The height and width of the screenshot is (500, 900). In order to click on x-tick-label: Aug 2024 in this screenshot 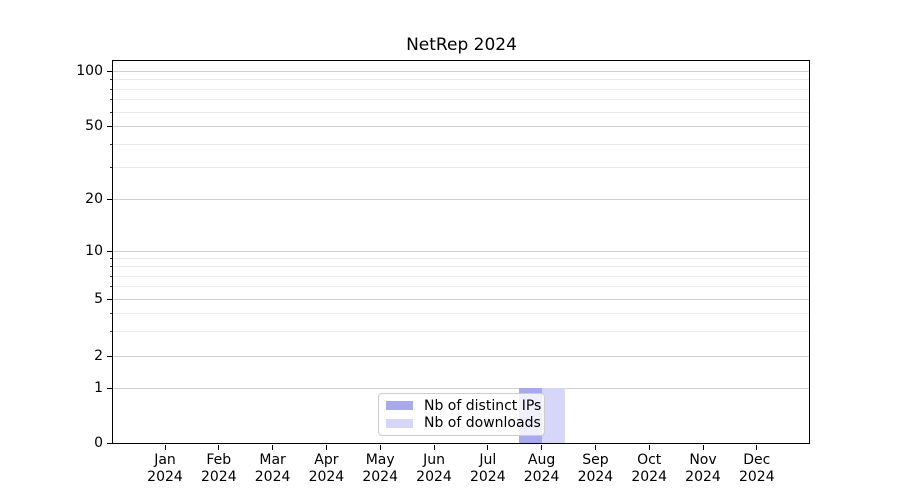, I will do `click(541, 468)`.